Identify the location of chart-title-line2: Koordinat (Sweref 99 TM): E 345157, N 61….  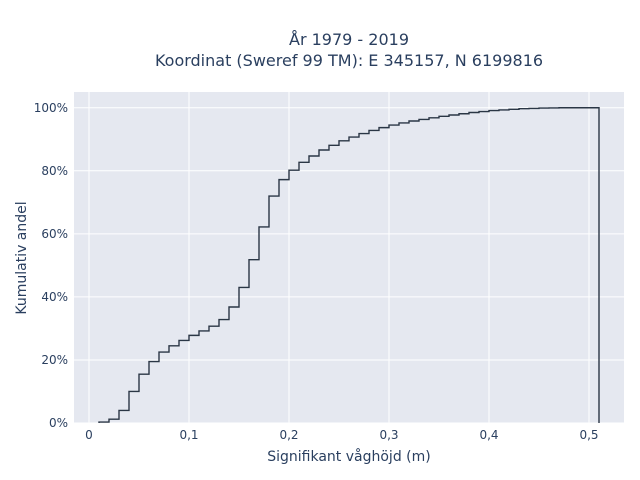
(349, 60).